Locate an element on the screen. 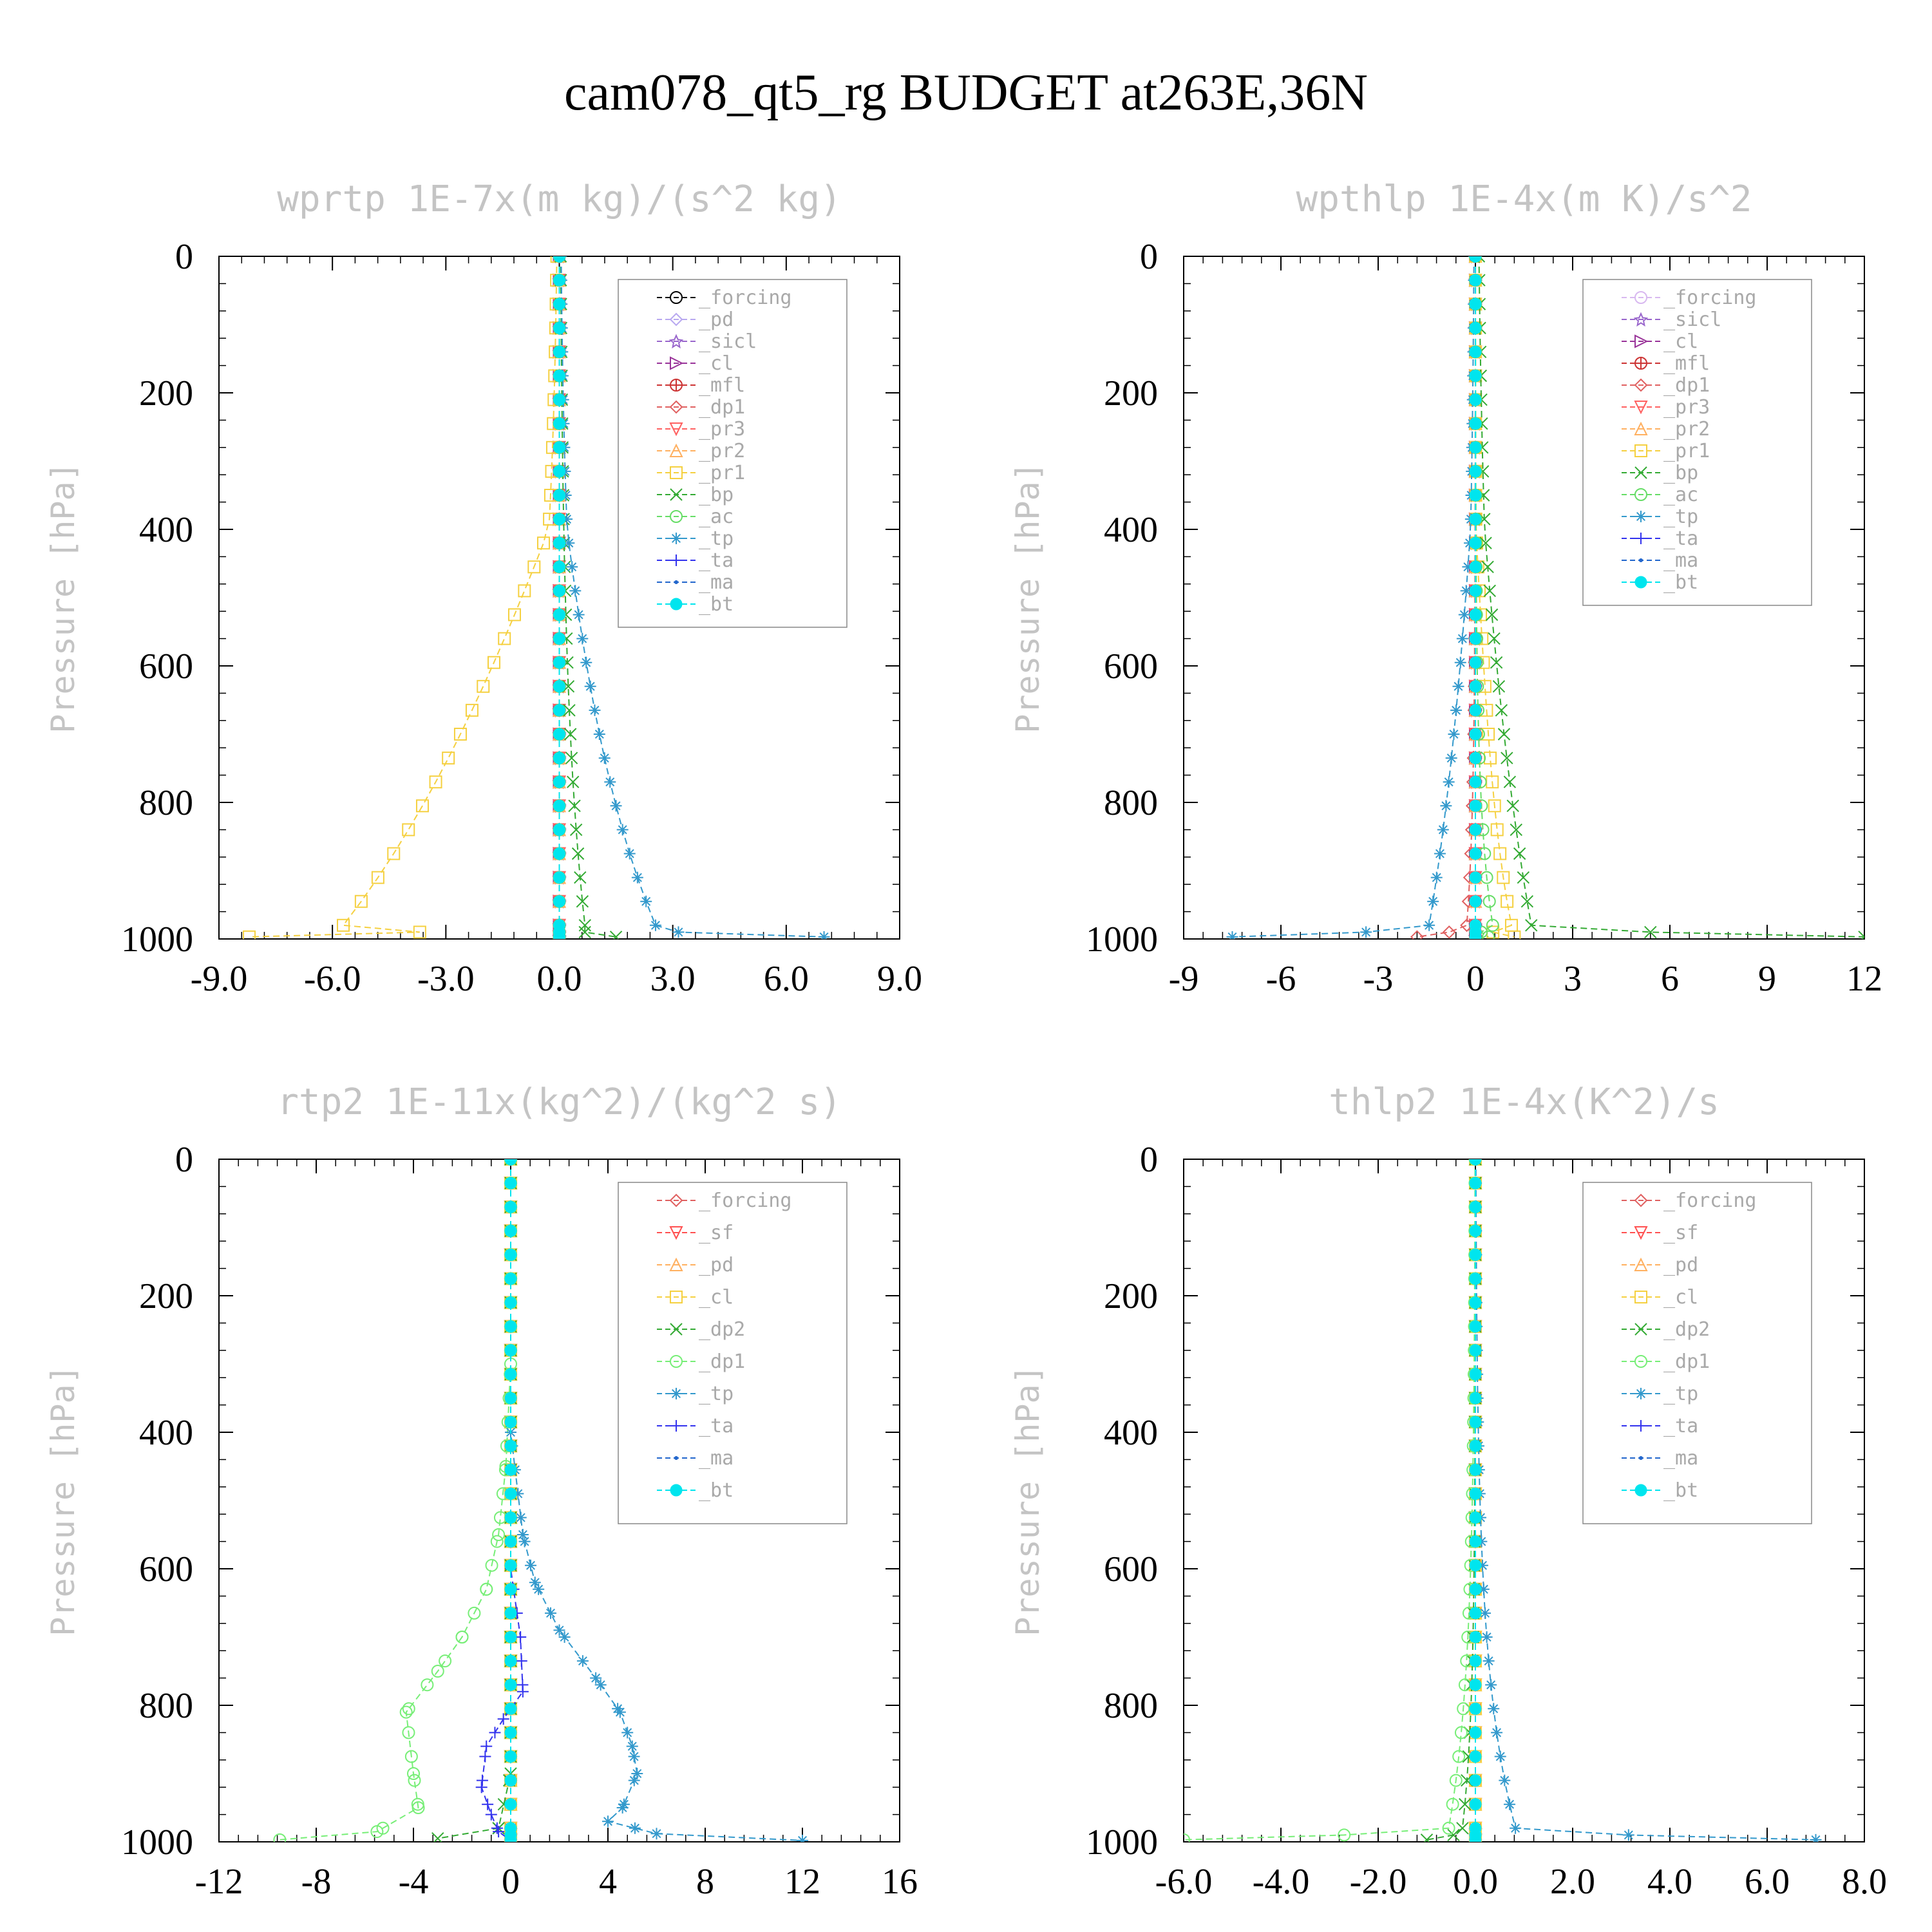 This screenshot has width=1932, height=1932. y-tick-label: 200 is located at coordinates (166, 394).